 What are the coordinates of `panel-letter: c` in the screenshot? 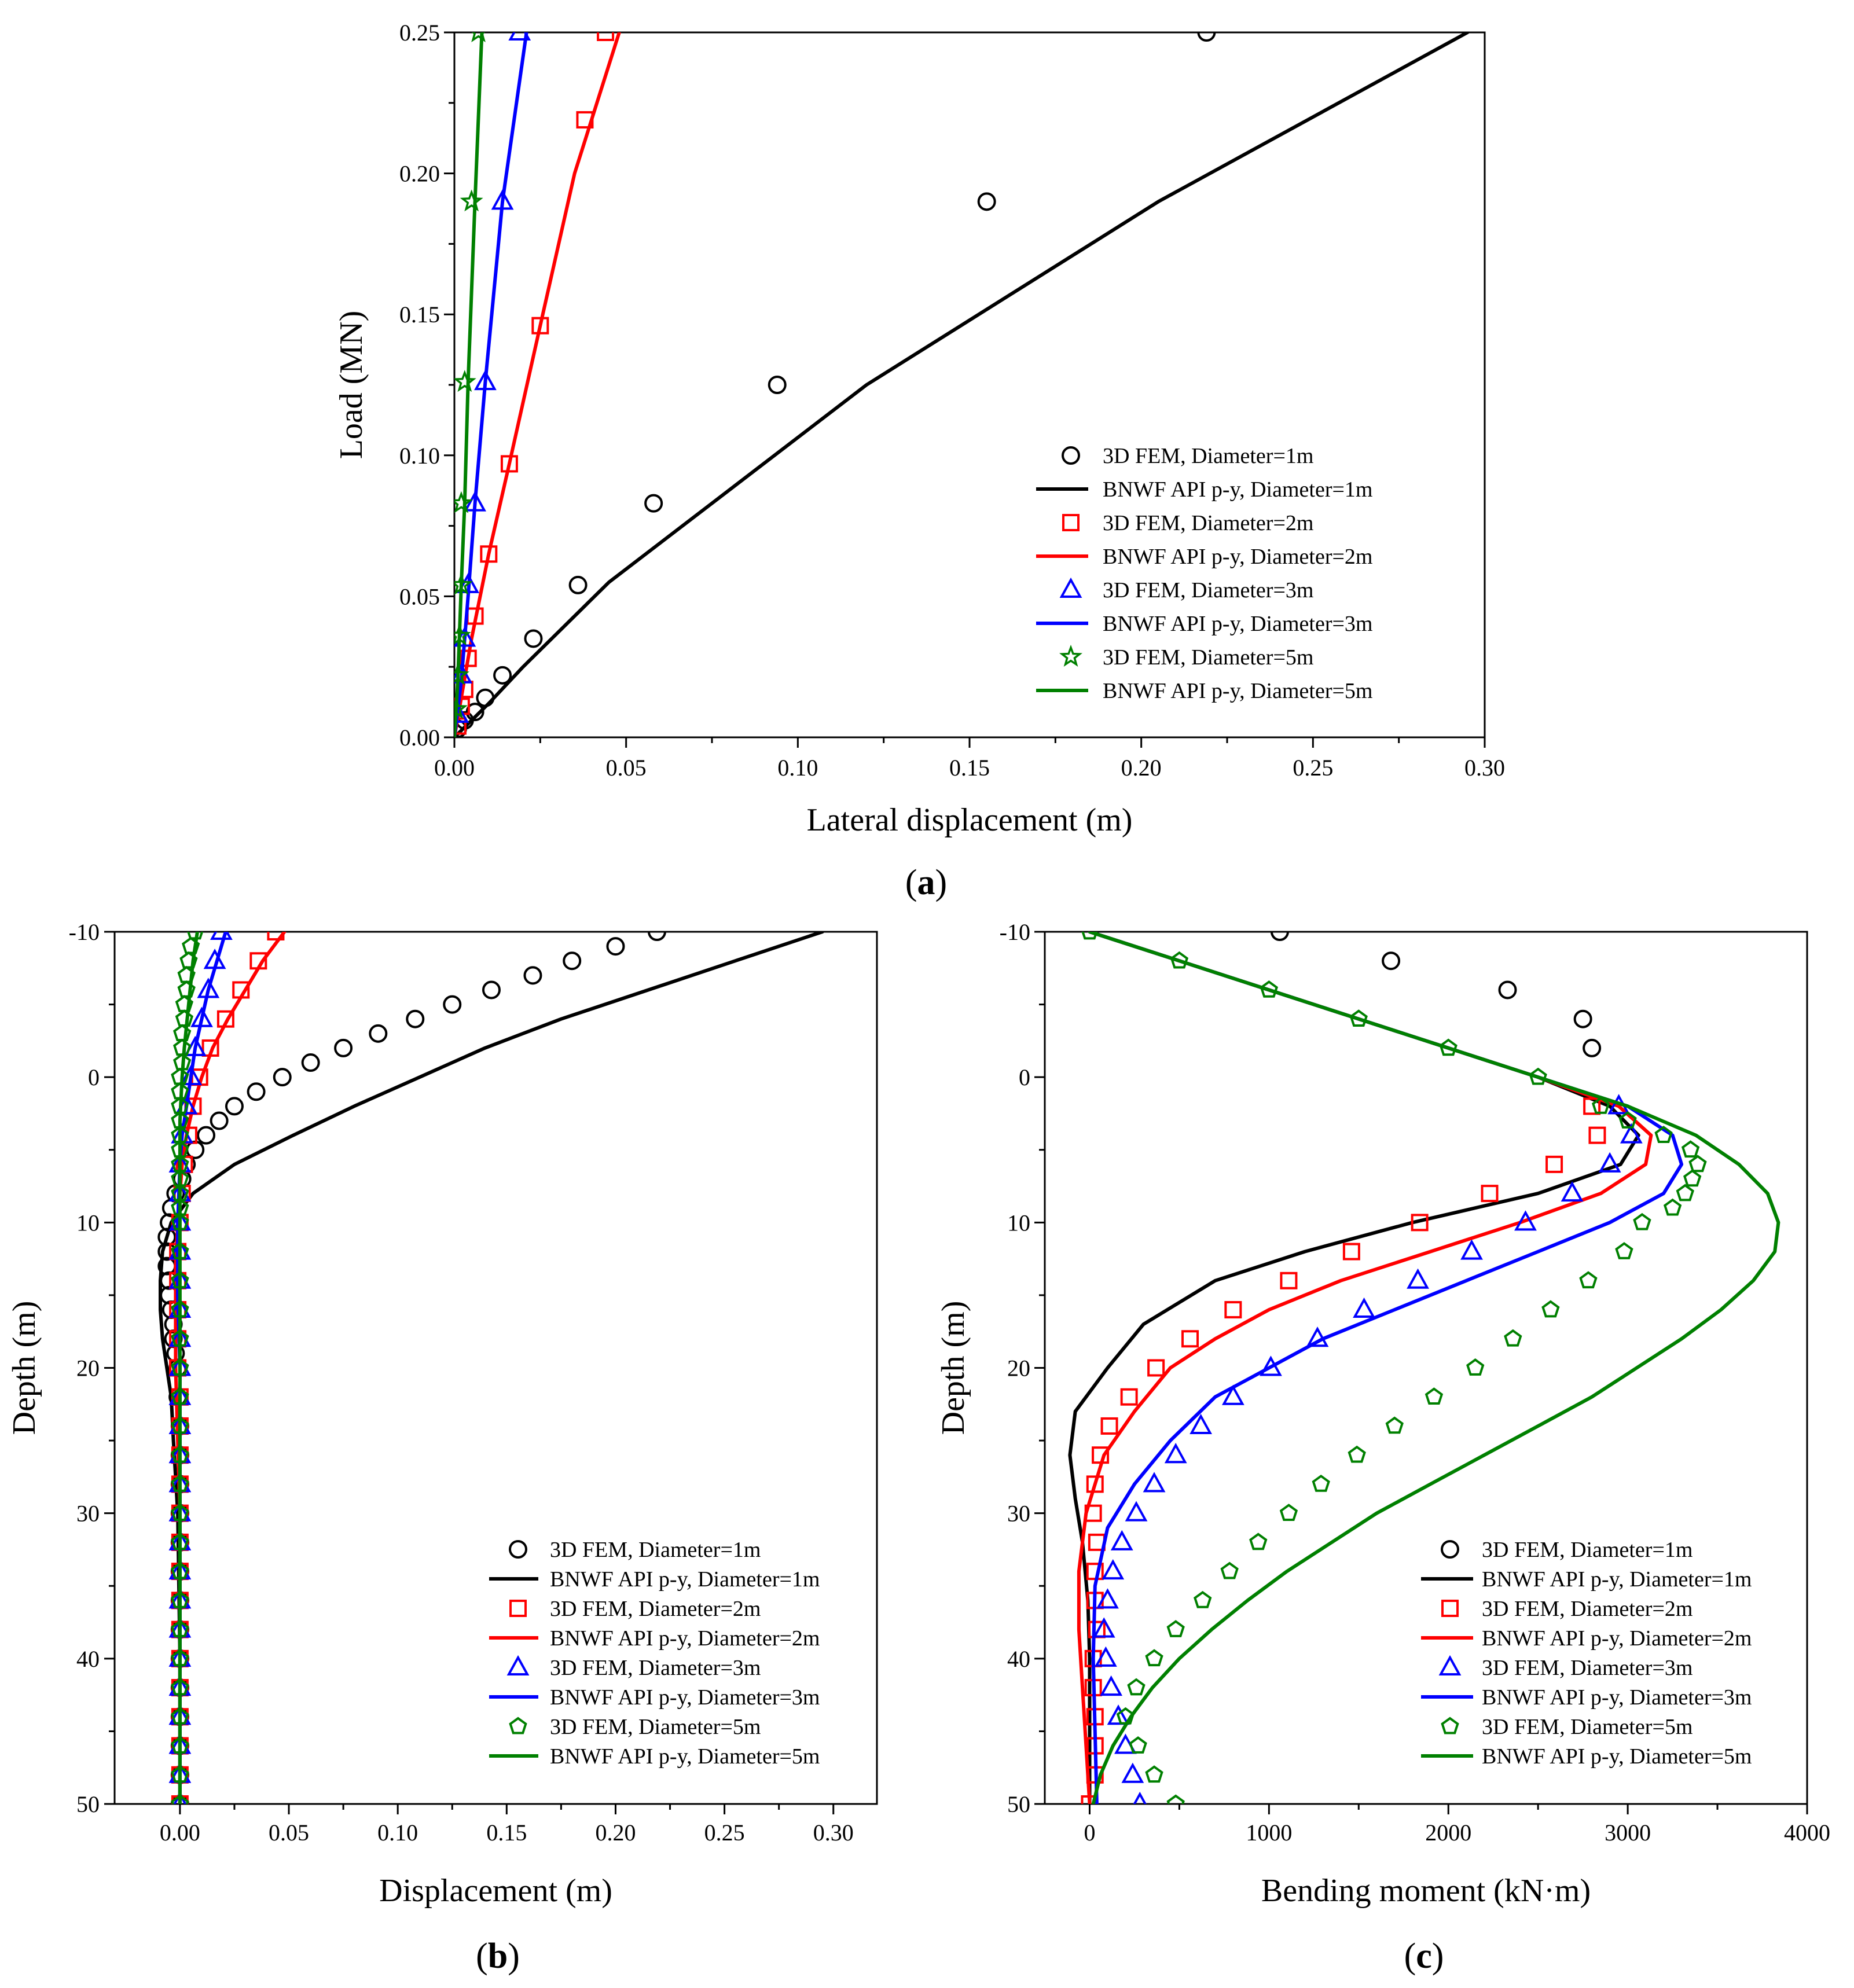 It's located at (1424, 1956).